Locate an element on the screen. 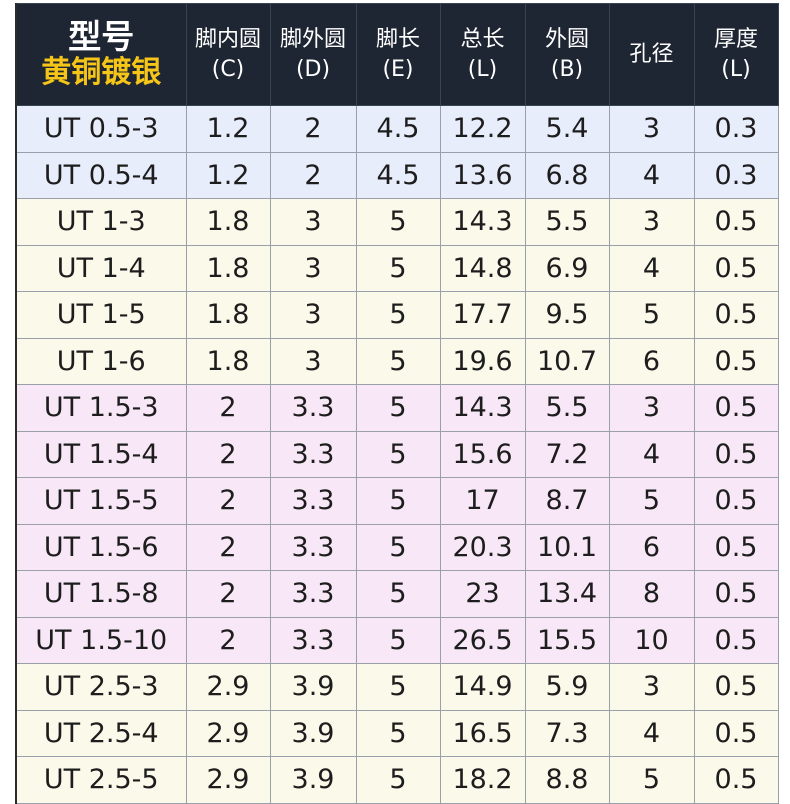 This screenshot has height=804, width=790. cell-total-length: 19.6 is located at coordinates (482, 361).